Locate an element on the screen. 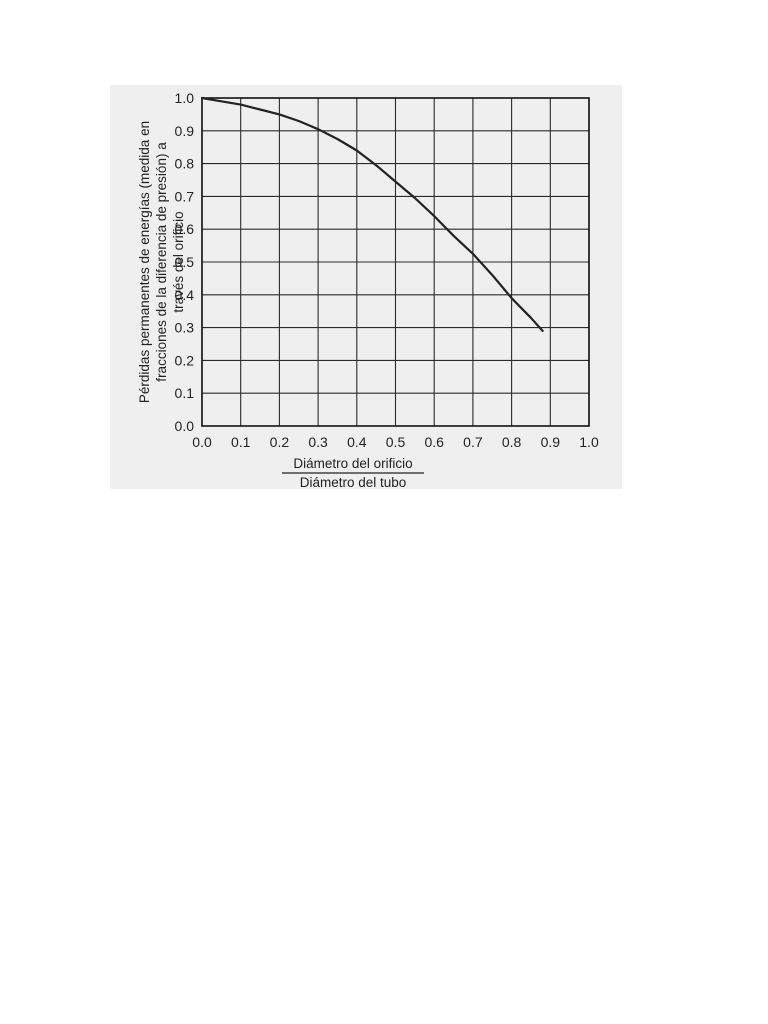 Image resolution: width=768 pixels, height=1024 pixels. y-tick-label: 0.7 is located at coordinates (185, 196).